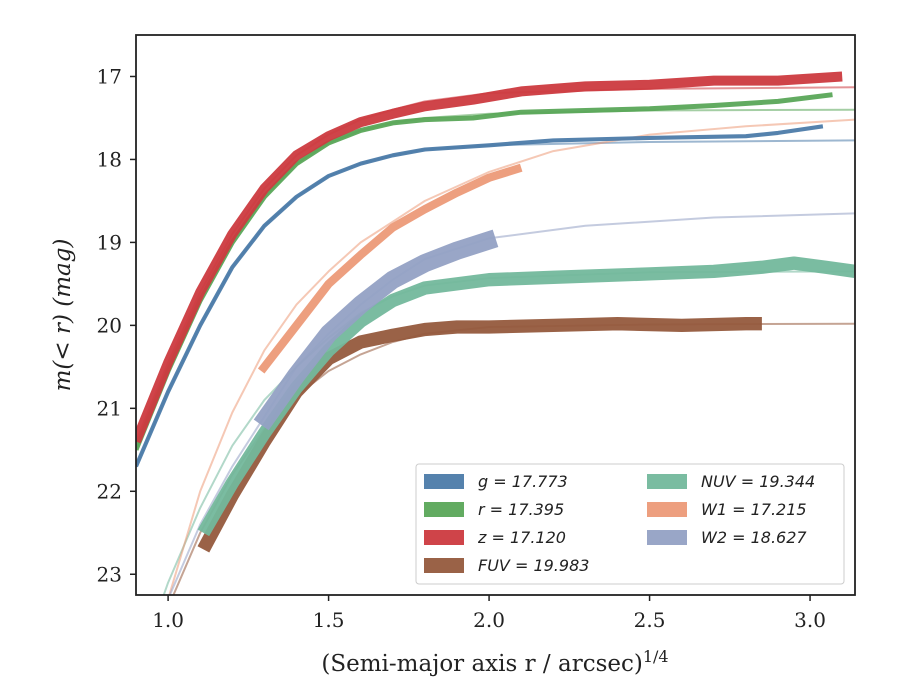 The height and width of the screenshot is (700, 900). Describe the element at coordinates (109, 491) in the screenshot. I see `y-tick-label: 22` at that location.